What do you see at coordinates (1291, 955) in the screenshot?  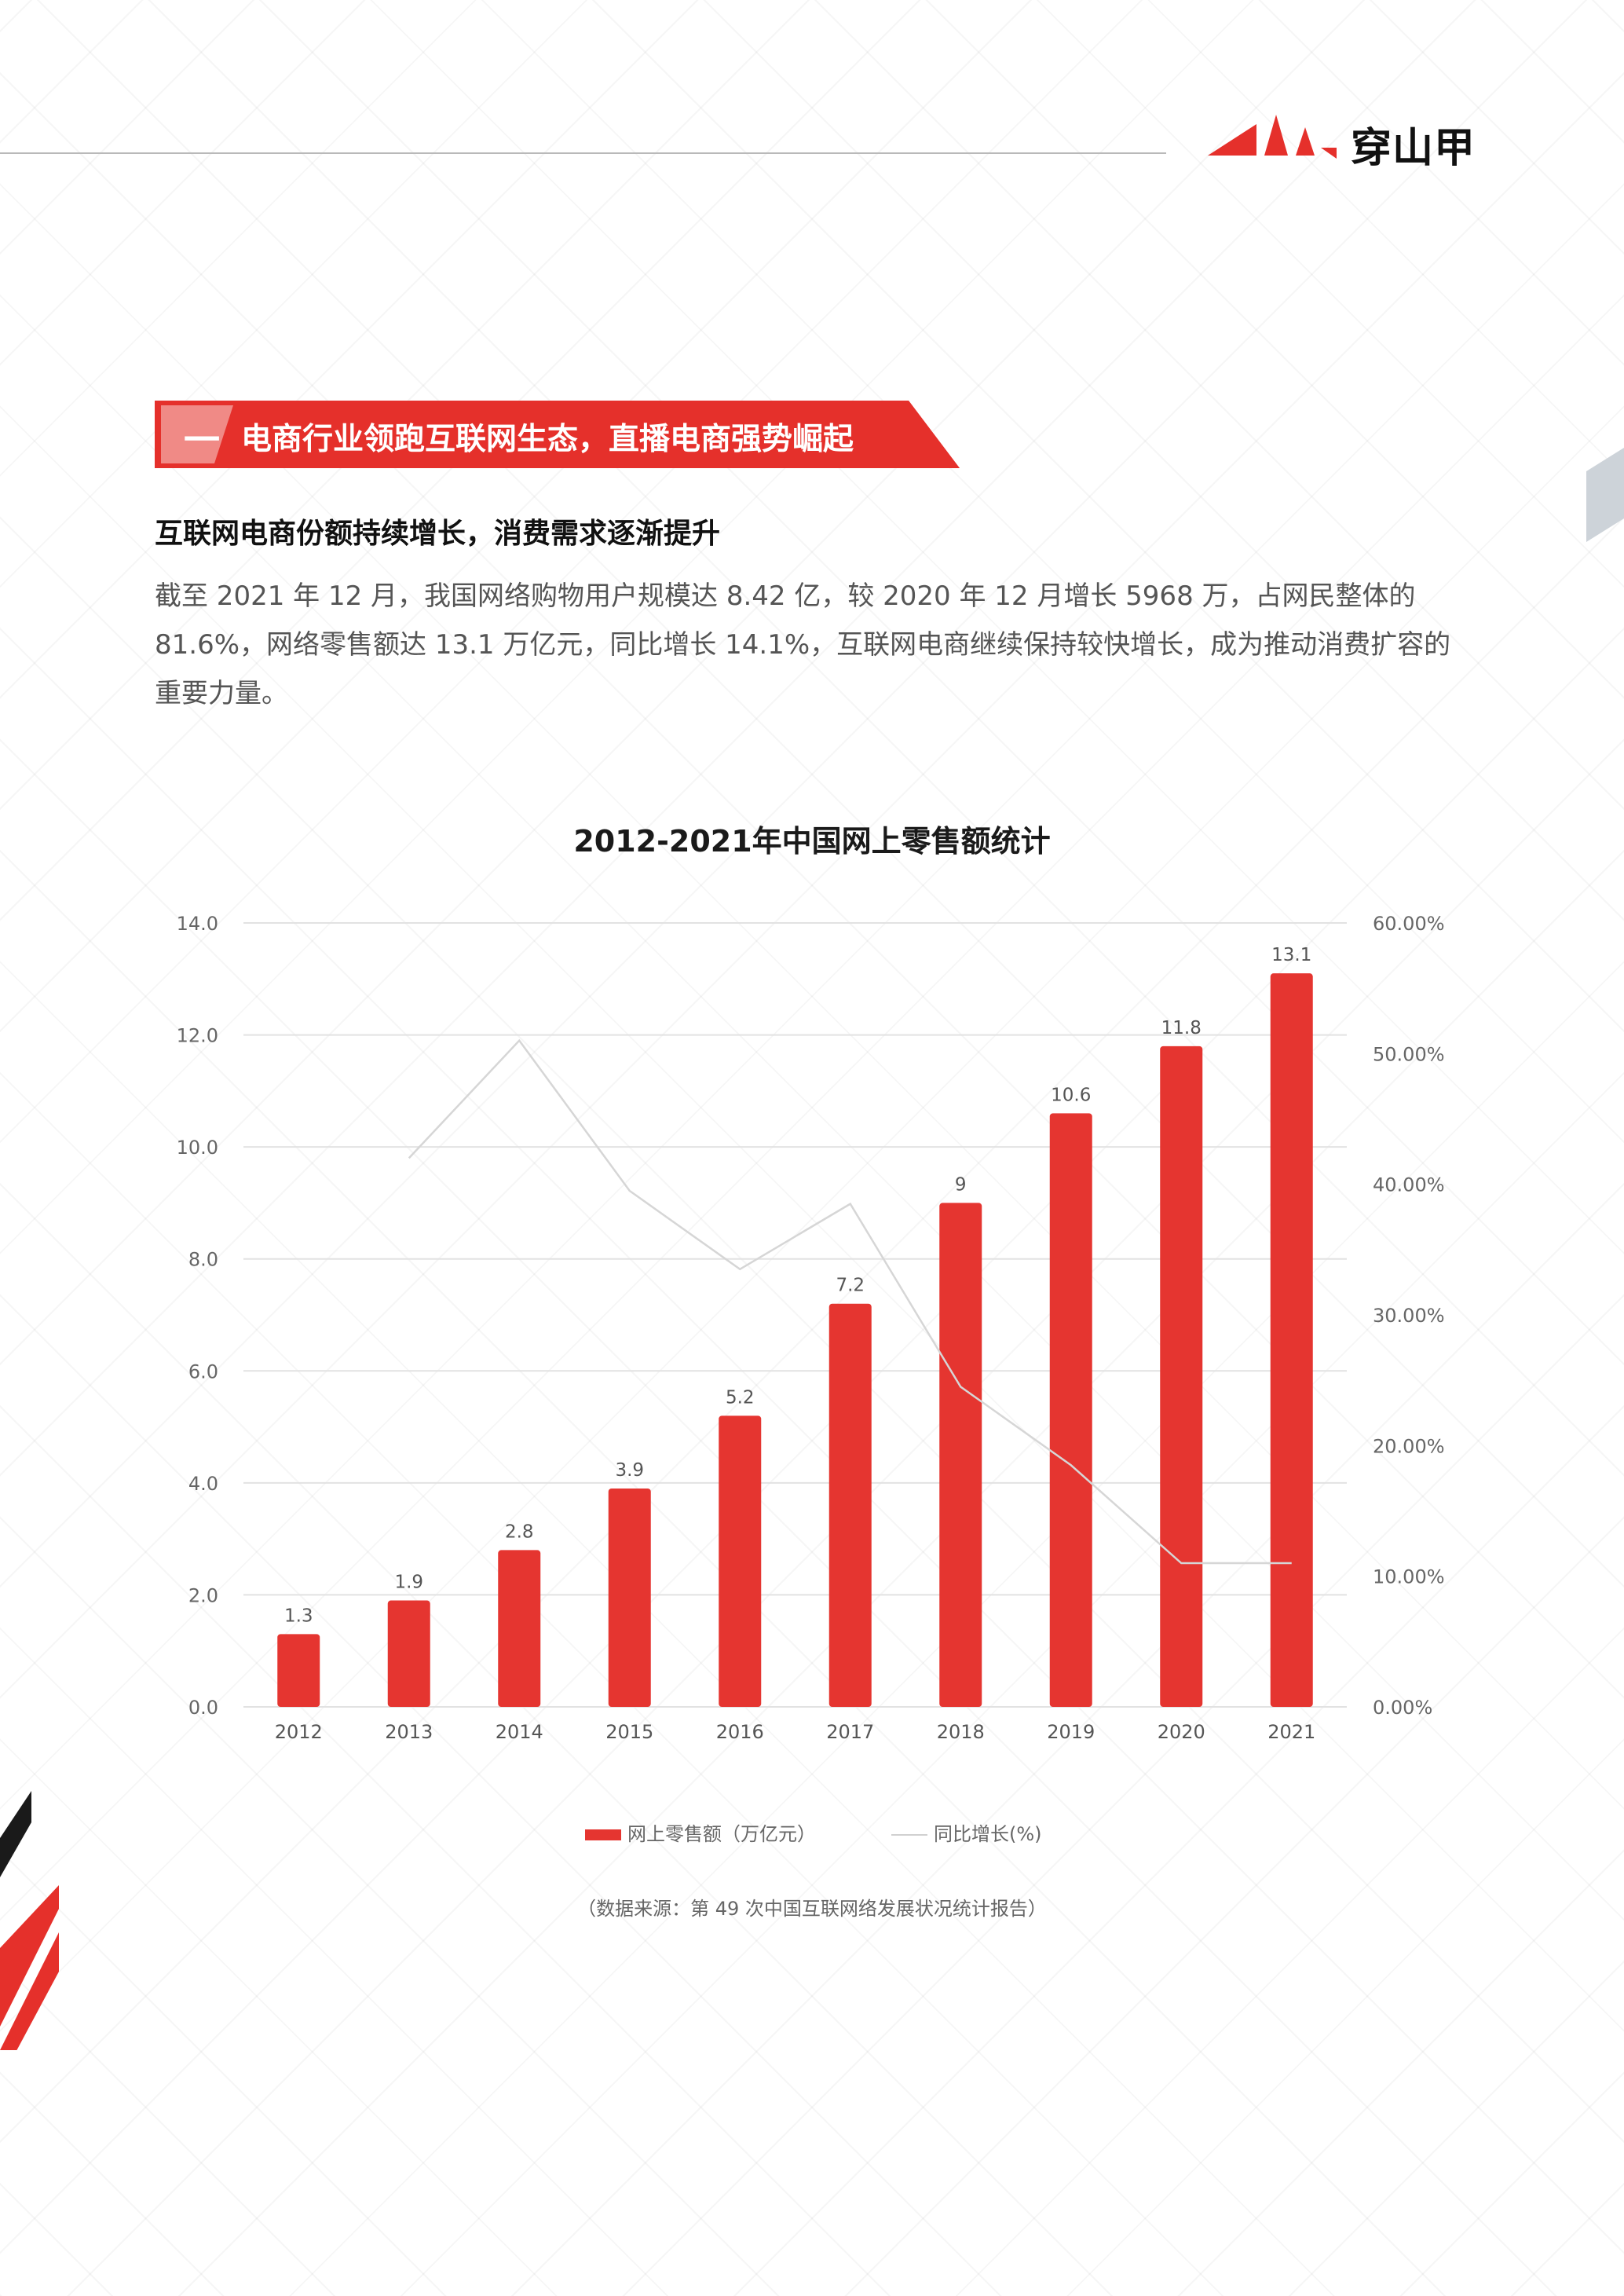 I see `bar-value-label: 13.1` at bounding box center [1291, 955].